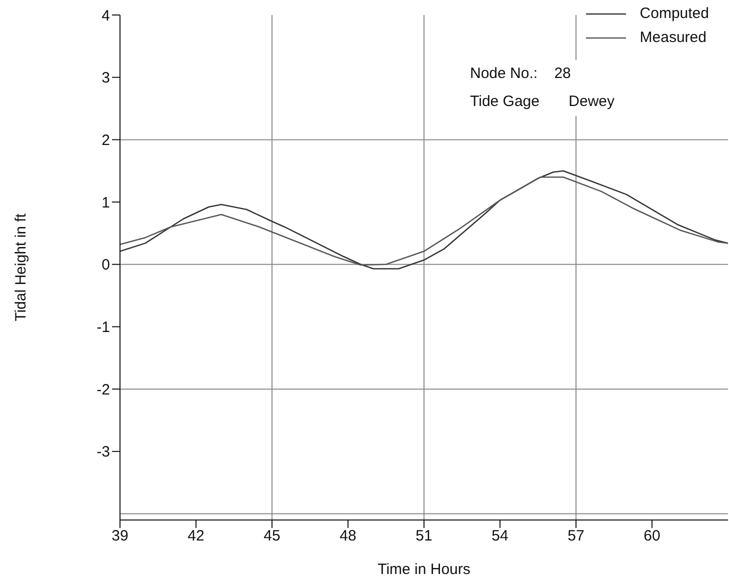  Describe the element at coordinates (652, 536) in the screenshot. I see `x-tick-label: 60` at that location.